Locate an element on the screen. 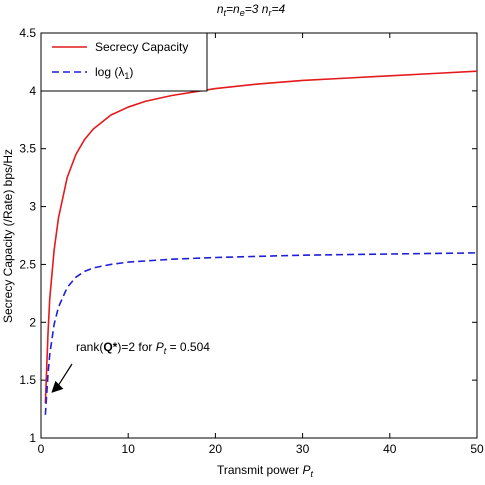  legend-label-secrecy-capacity: Secrecy Capacity is located at coordinates (141, 47).